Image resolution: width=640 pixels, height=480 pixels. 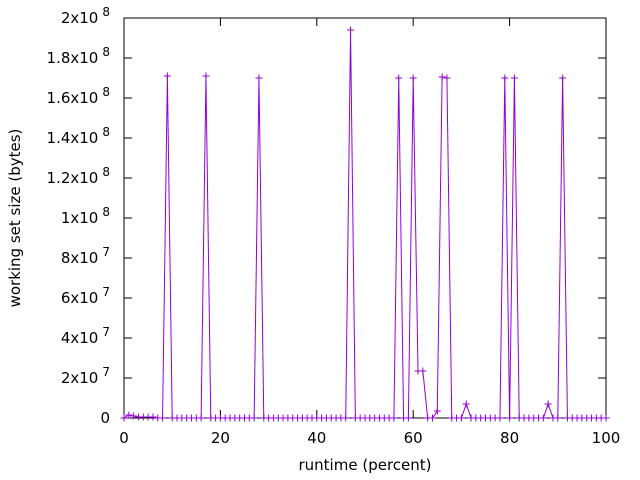 What do you see at coordinates (220, 438) in the screenshot?
I see `x-tick-label: 20` at bounding box center [220, 438].